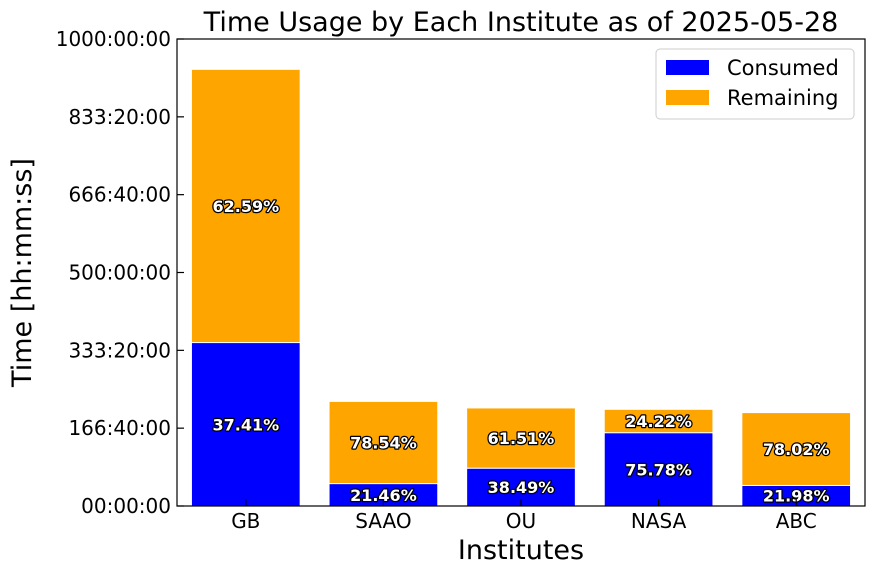 The width and height of the screenshot is (875, 574). I want to click on bar-label-consumed-saao: 21.46%, so click(383, 495).